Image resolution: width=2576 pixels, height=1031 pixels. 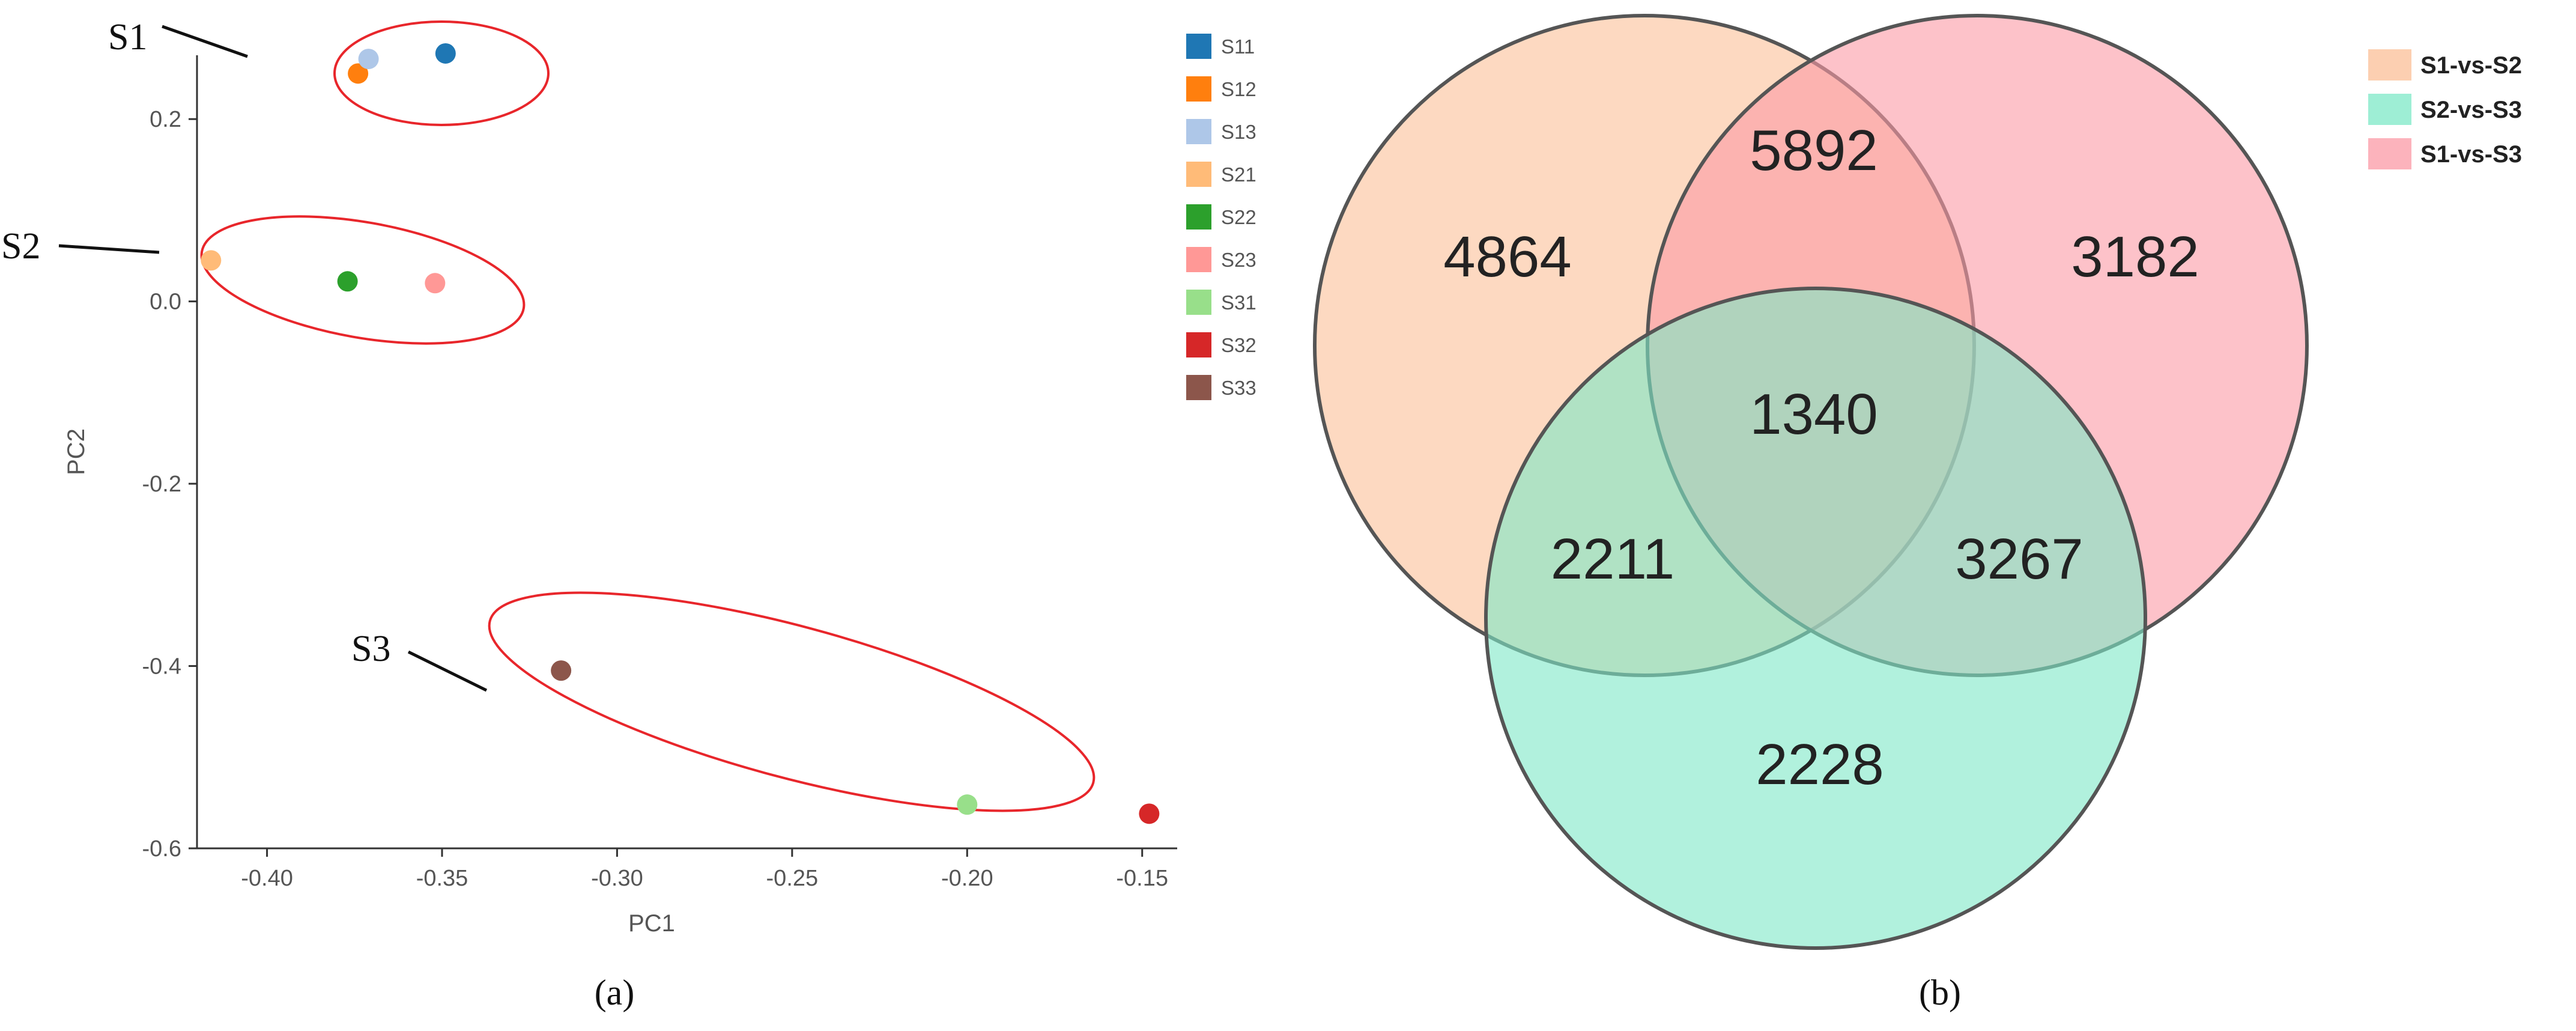 What do you see at coordinates (1238, 89) in the screenshot?
I see `legend-label-s12: S12` at bounding box center [1238, 89].